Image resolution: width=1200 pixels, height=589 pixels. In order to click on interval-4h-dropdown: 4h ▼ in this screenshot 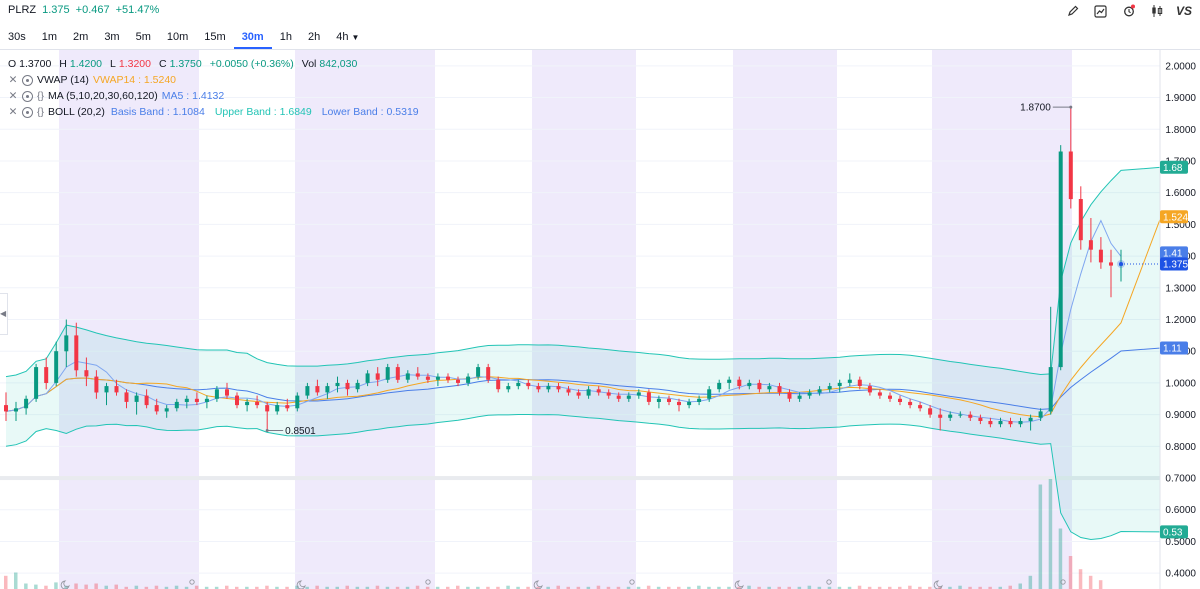, I will do `click(347, 37)`.